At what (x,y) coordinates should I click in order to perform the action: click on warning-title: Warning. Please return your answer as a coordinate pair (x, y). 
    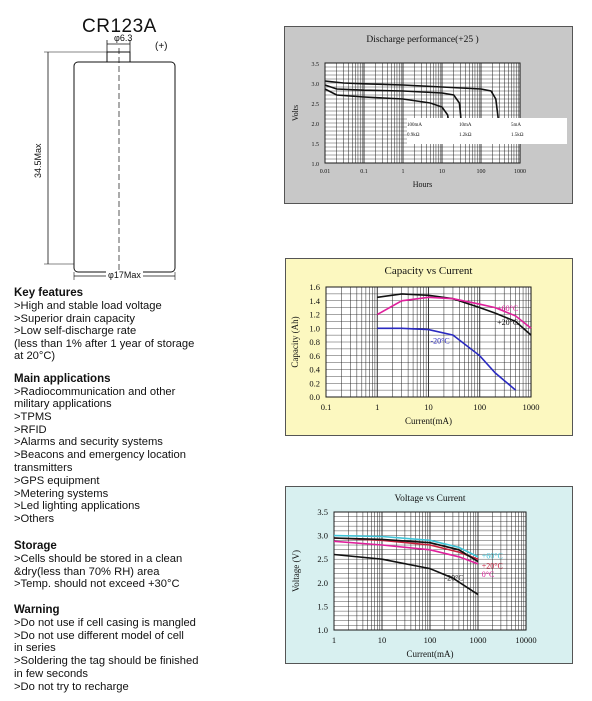
    Looking at the image, I should click on (37, 610).